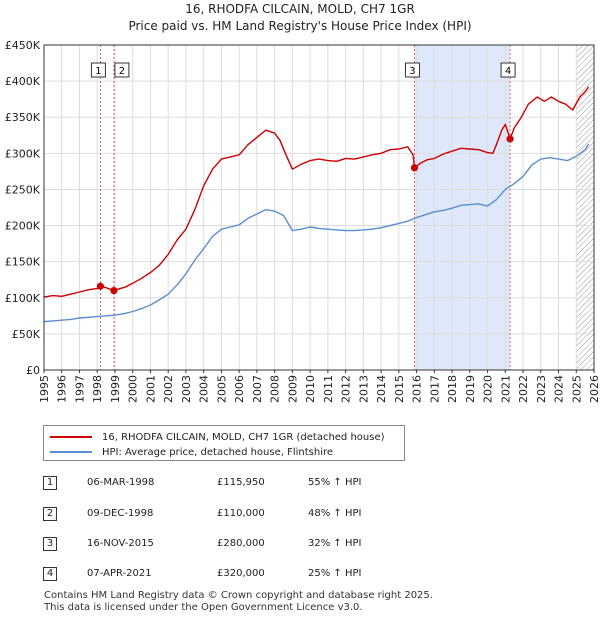  I want to click on y-tick-label: £450K, so click(23, 45).